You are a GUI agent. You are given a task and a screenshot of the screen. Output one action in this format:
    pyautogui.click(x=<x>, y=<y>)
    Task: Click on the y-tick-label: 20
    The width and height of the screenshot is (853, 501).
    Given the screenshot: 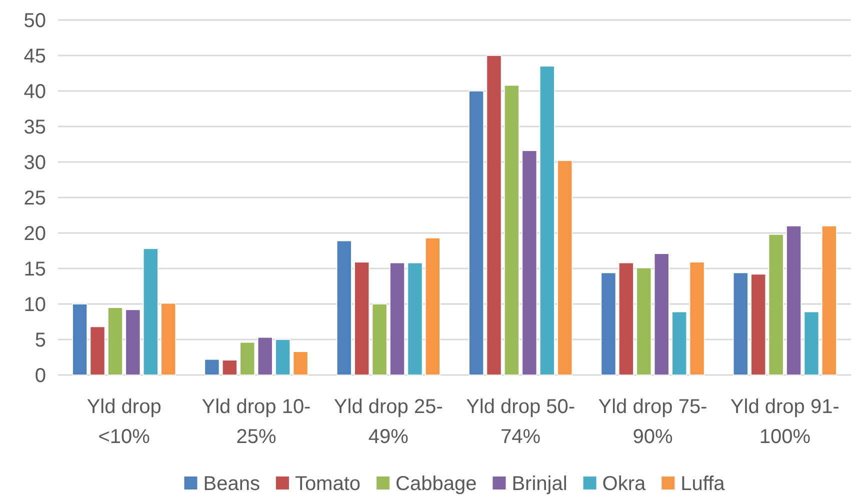 What is the action you would take?
    pyautogui.click(x=35, y=234)
    